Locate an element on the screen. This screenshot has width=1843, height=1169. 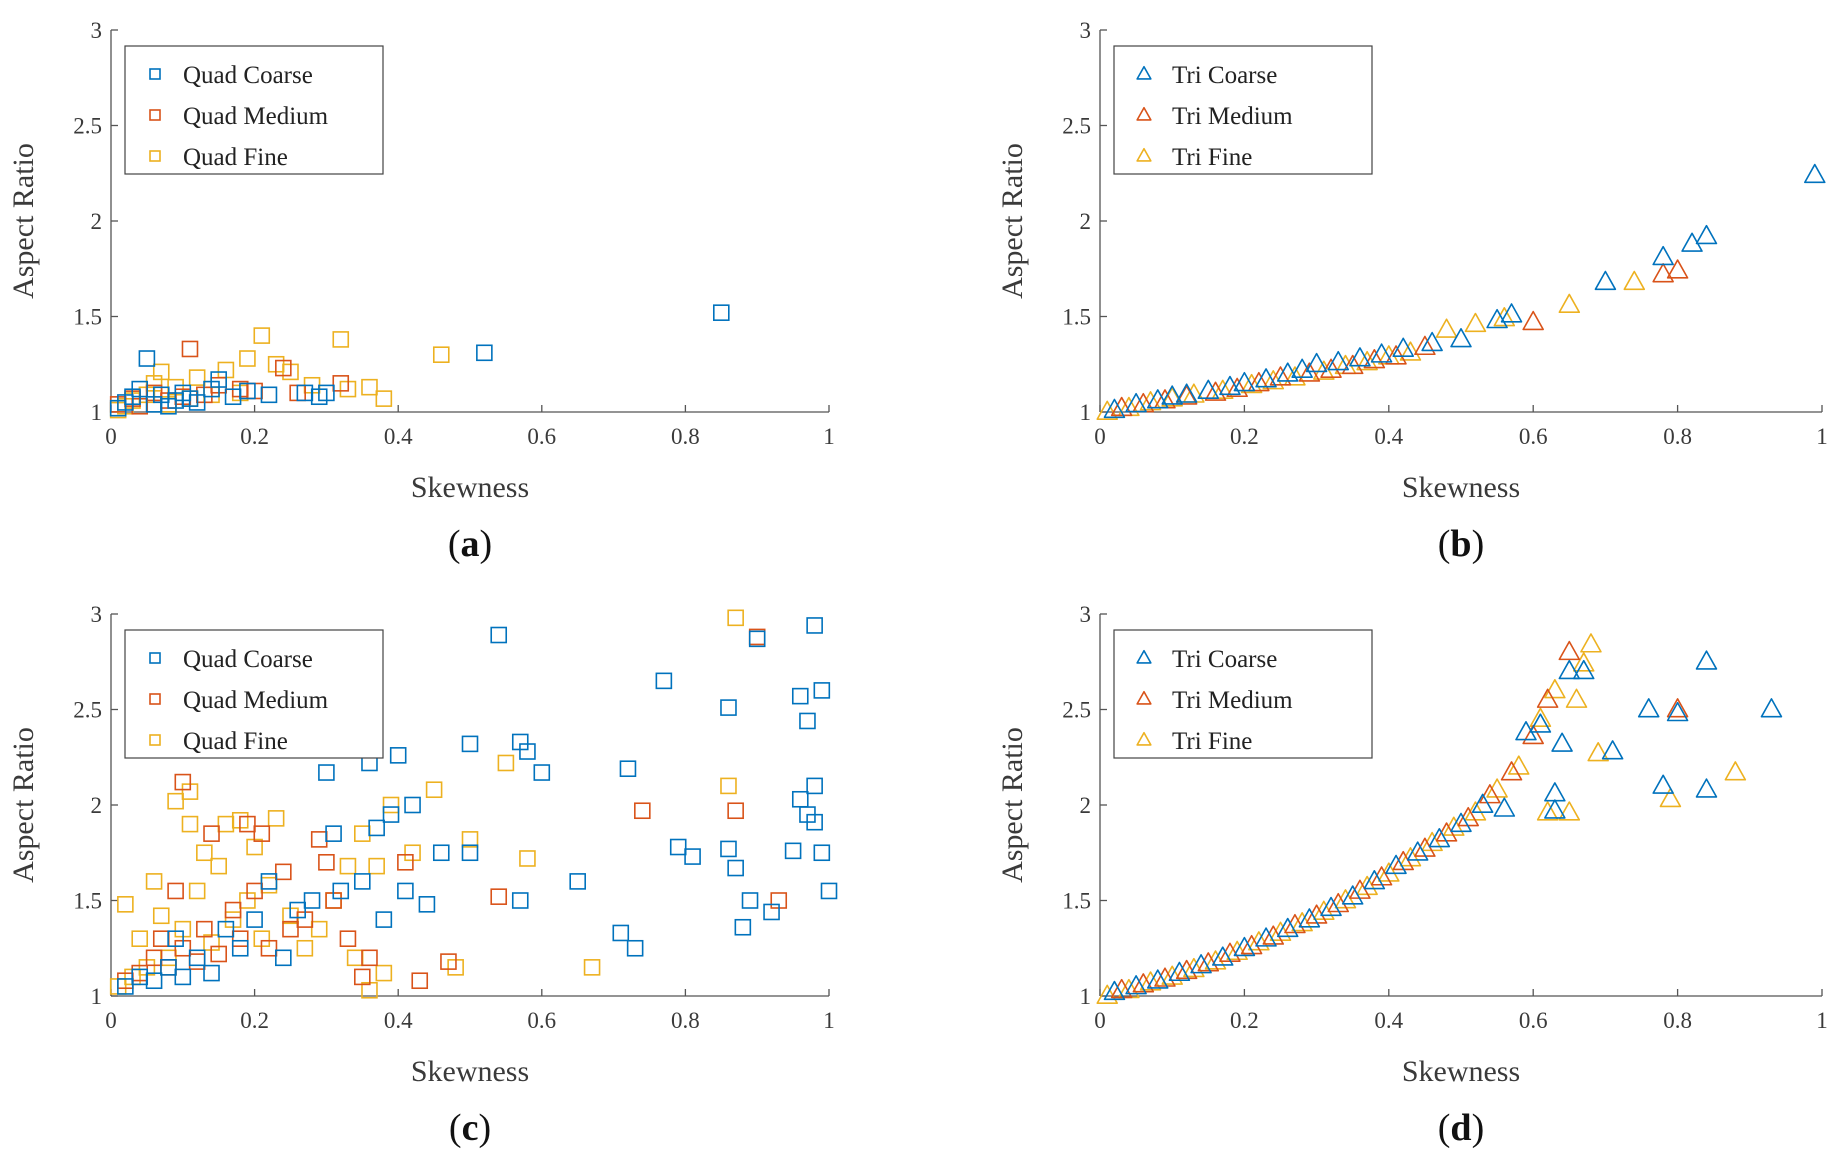
panel-caption: (a) is located at coordinates (470, 544).